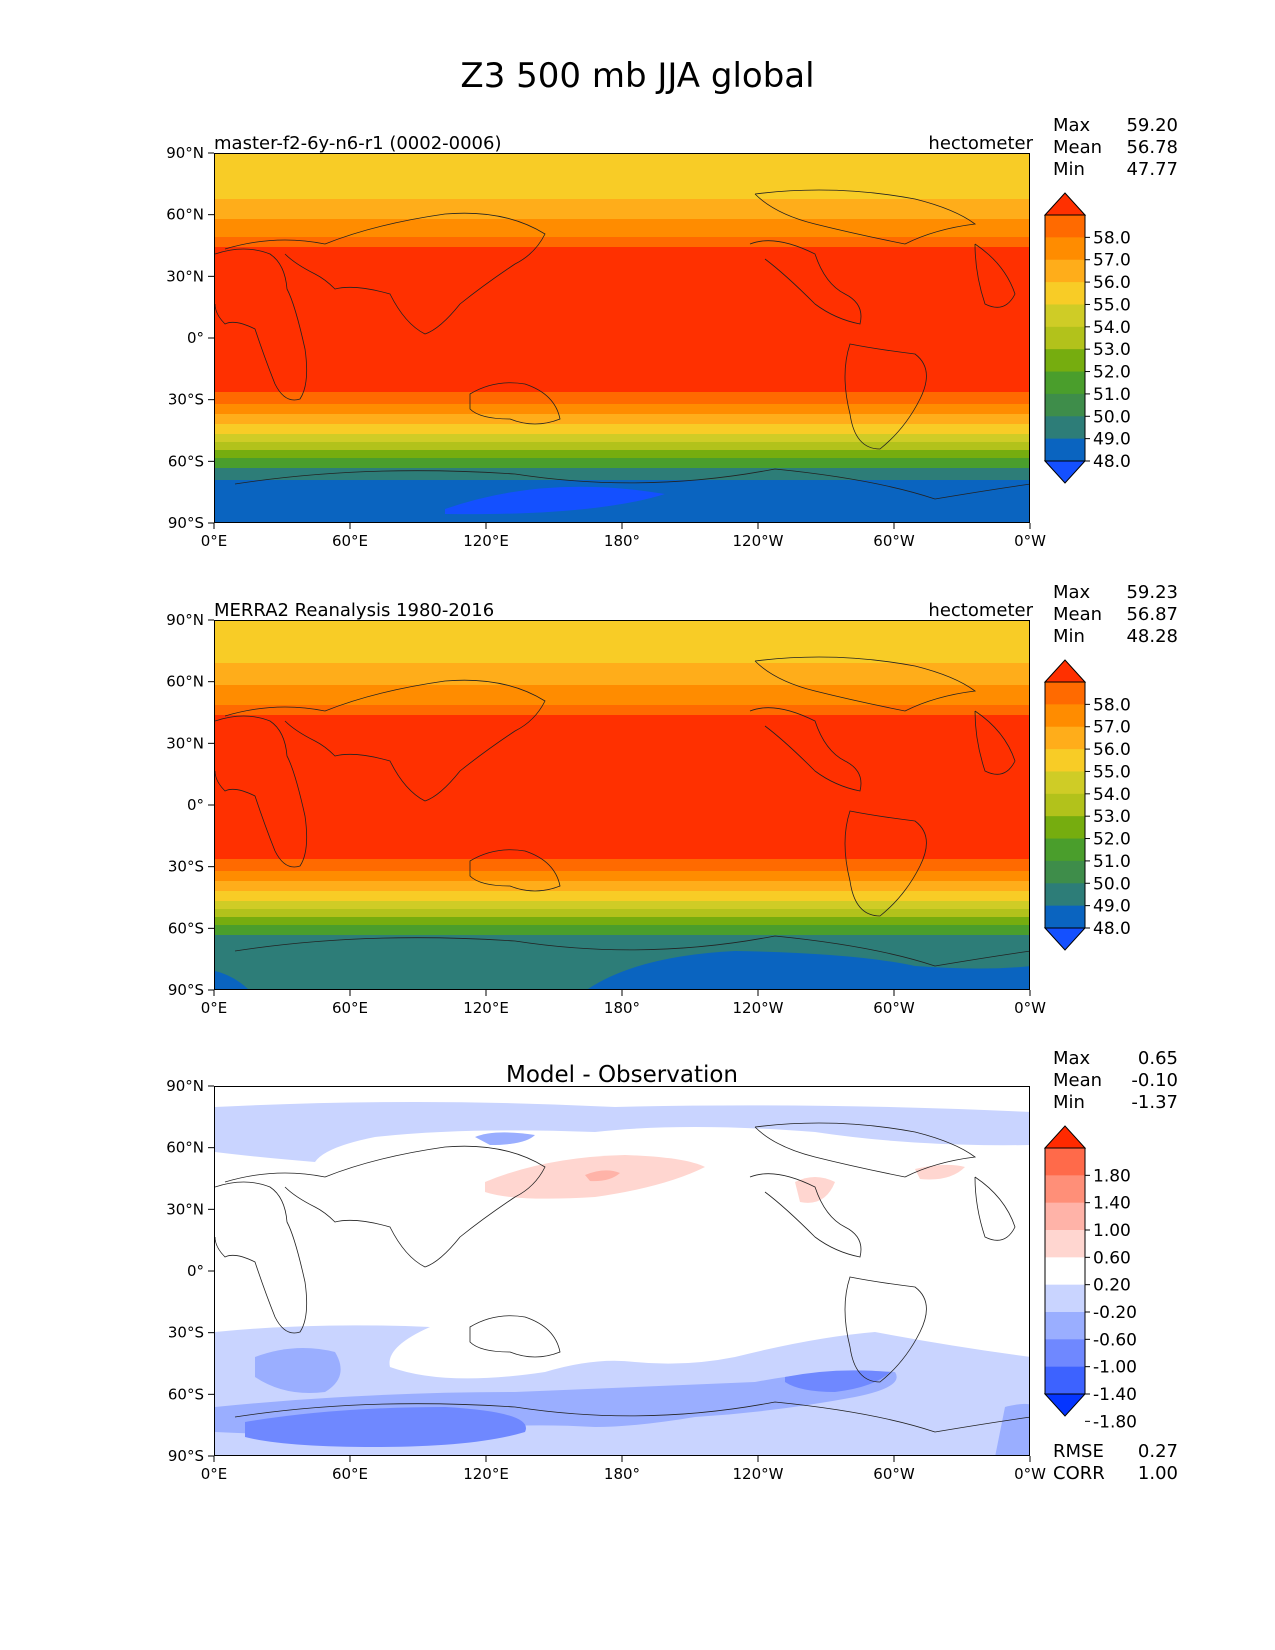 The width and height of the screenshot is (1275, 1650). What do you see at coordinates (1112, 417) in the screenshot?
I see `colorbar-label: 50.0` at bounding box center [1112, 417].